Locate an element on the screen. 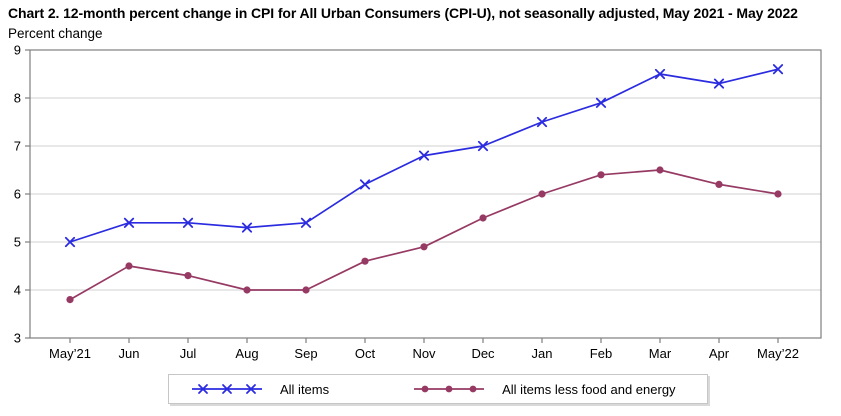  legend-line-x-marker-icon is located at coordinates (227, 389).